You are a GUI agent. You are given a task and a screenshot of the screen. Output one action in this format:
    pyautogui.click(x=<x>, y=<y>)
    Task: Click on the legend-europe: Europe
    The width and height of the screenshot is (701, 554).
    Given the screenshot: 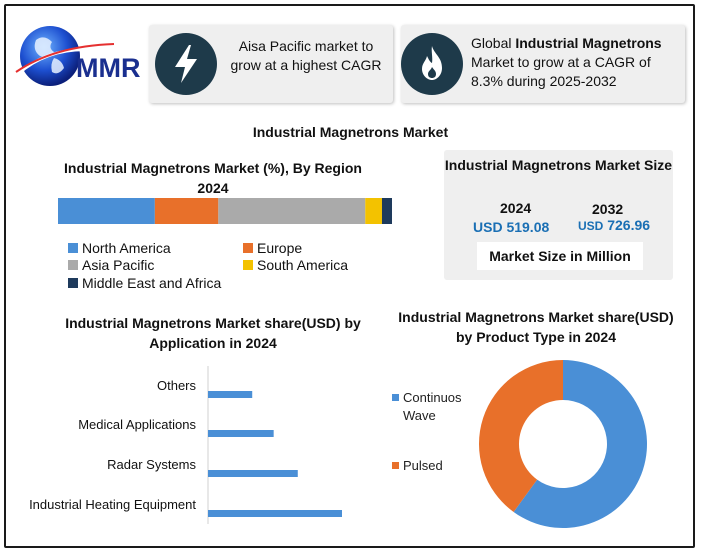 What is the action you would take?
    pyautogui.click(x=272, y=248)
    